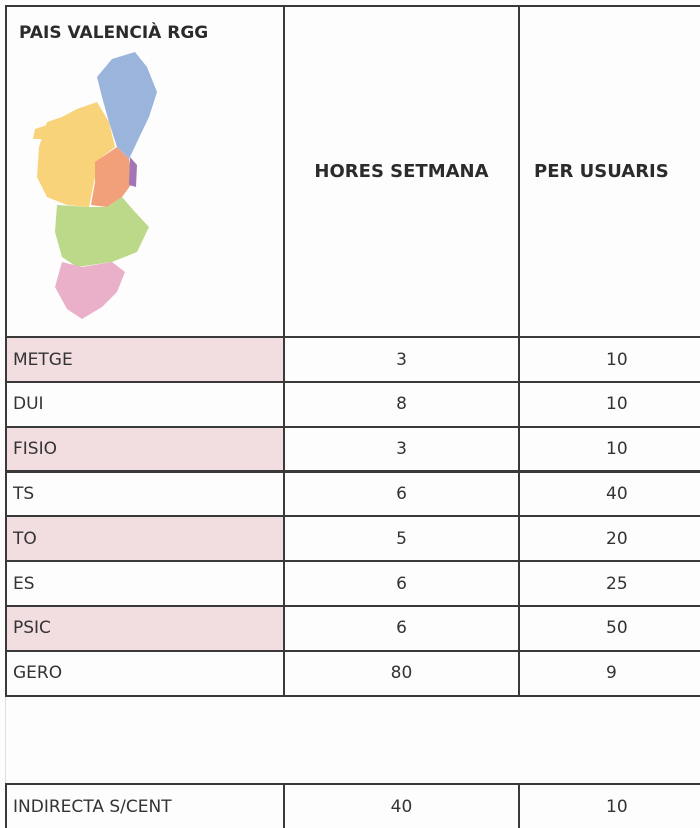 The height and width of the screenshot is (828, 700). I want to click on column-header: PER USUARIS, so click(609, 171).